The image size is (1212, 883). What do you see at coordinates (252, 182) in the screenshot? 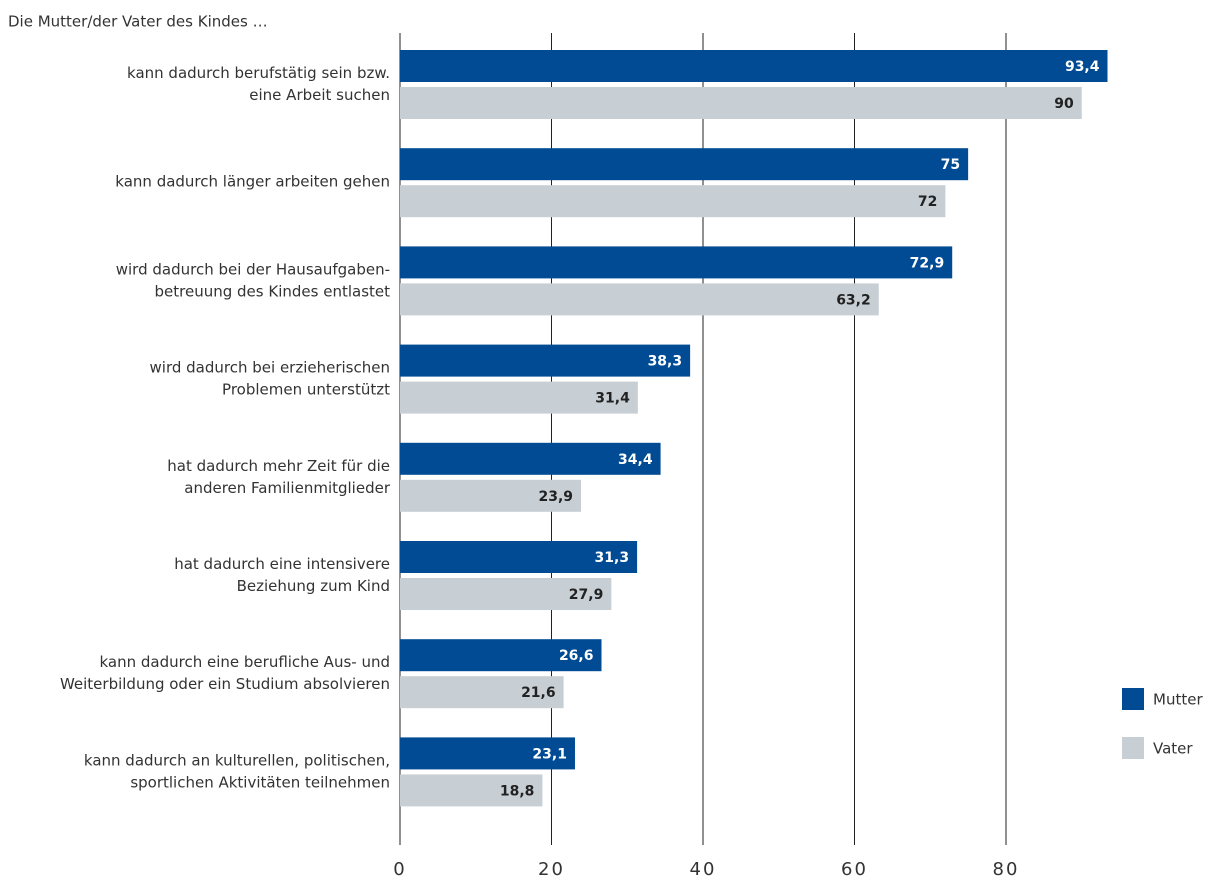
I see `category-label: kann dadurch länger arbeiten gehen` at bounding box center [252, 182].